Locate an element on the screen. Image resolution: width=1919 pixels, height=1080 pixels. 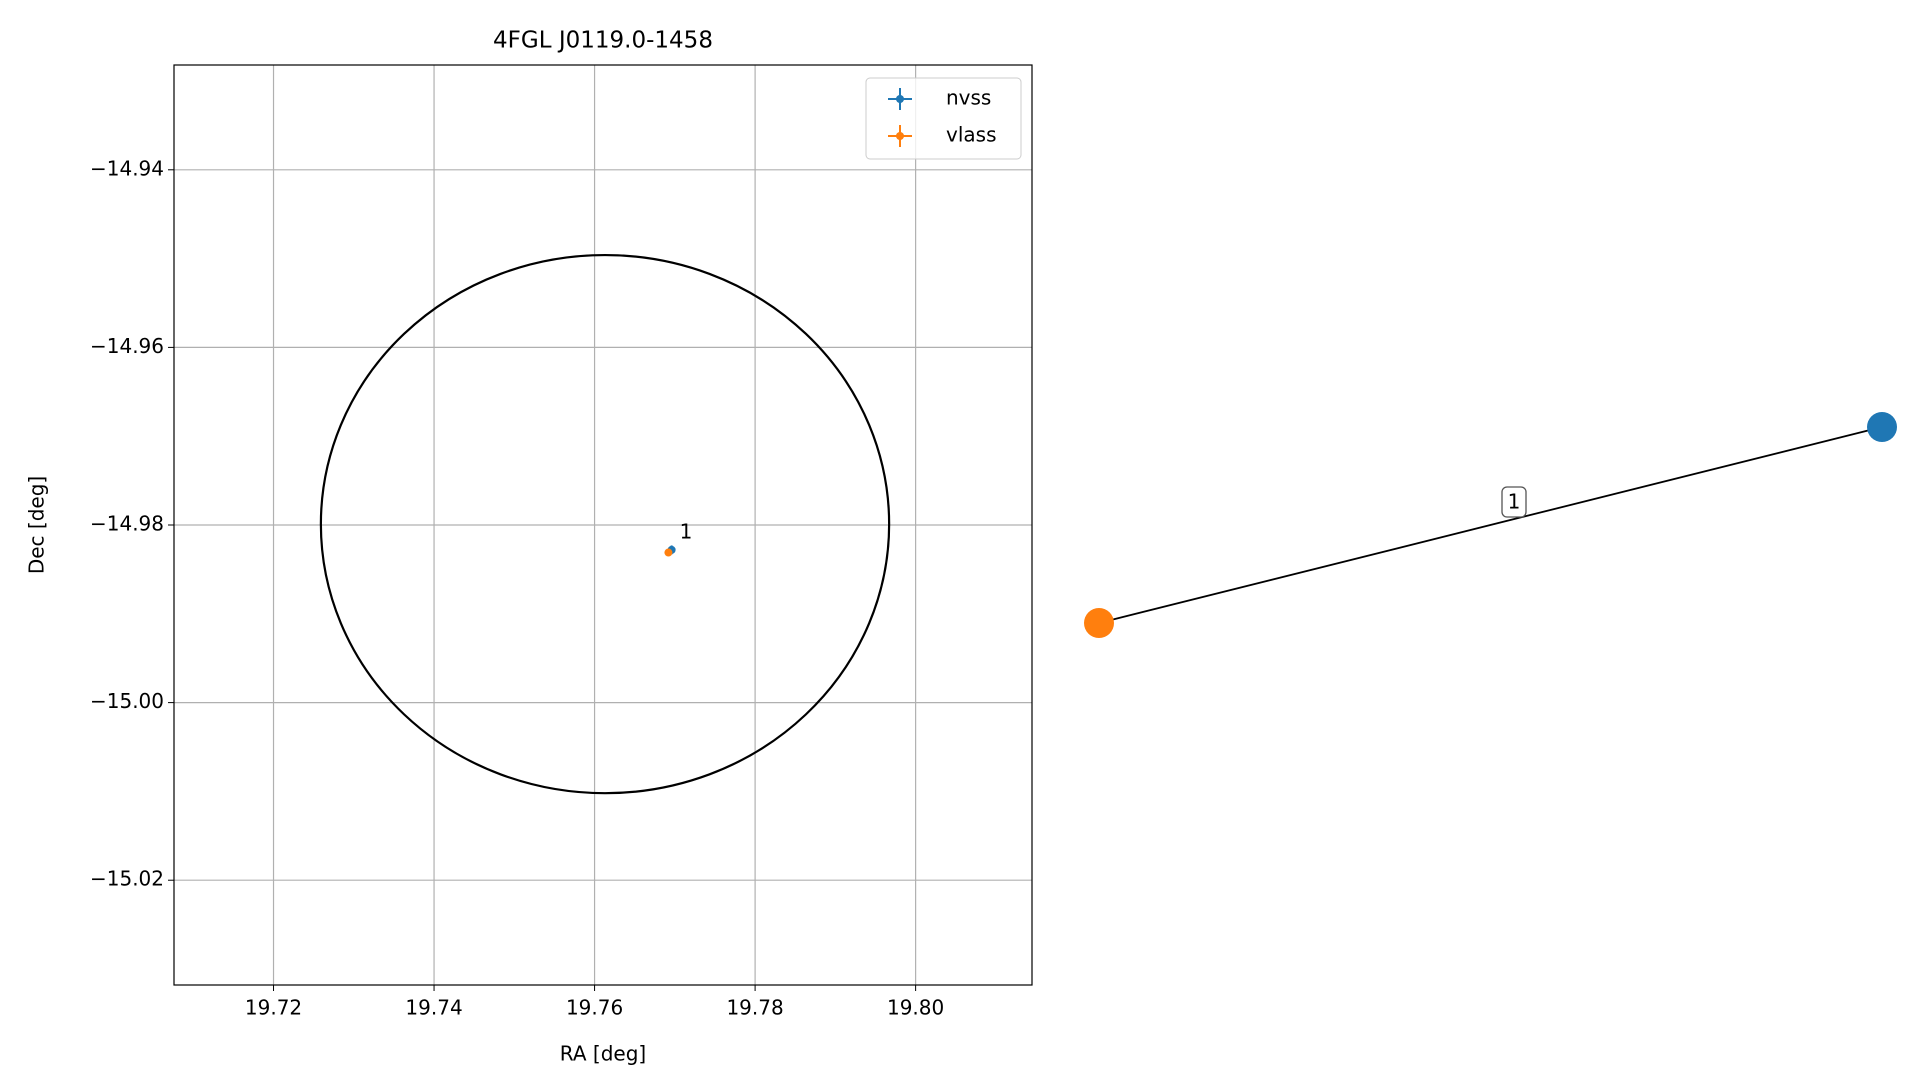
point-annotation: 1 is located at coordinates (686, 531).